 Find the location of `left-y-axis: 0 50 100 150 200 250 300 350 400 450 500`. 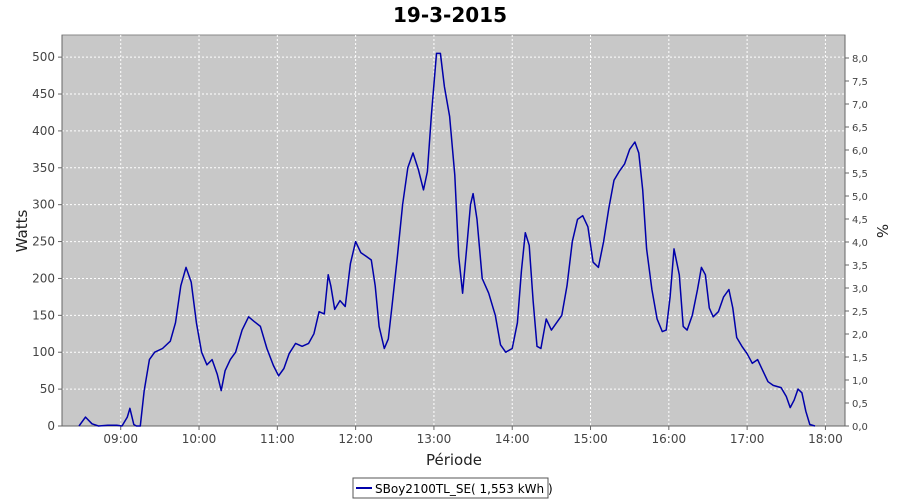

left-y-axis: 0 50 100 150 200 250 300 350 400 450 500 is located at coordinates (47, 234).